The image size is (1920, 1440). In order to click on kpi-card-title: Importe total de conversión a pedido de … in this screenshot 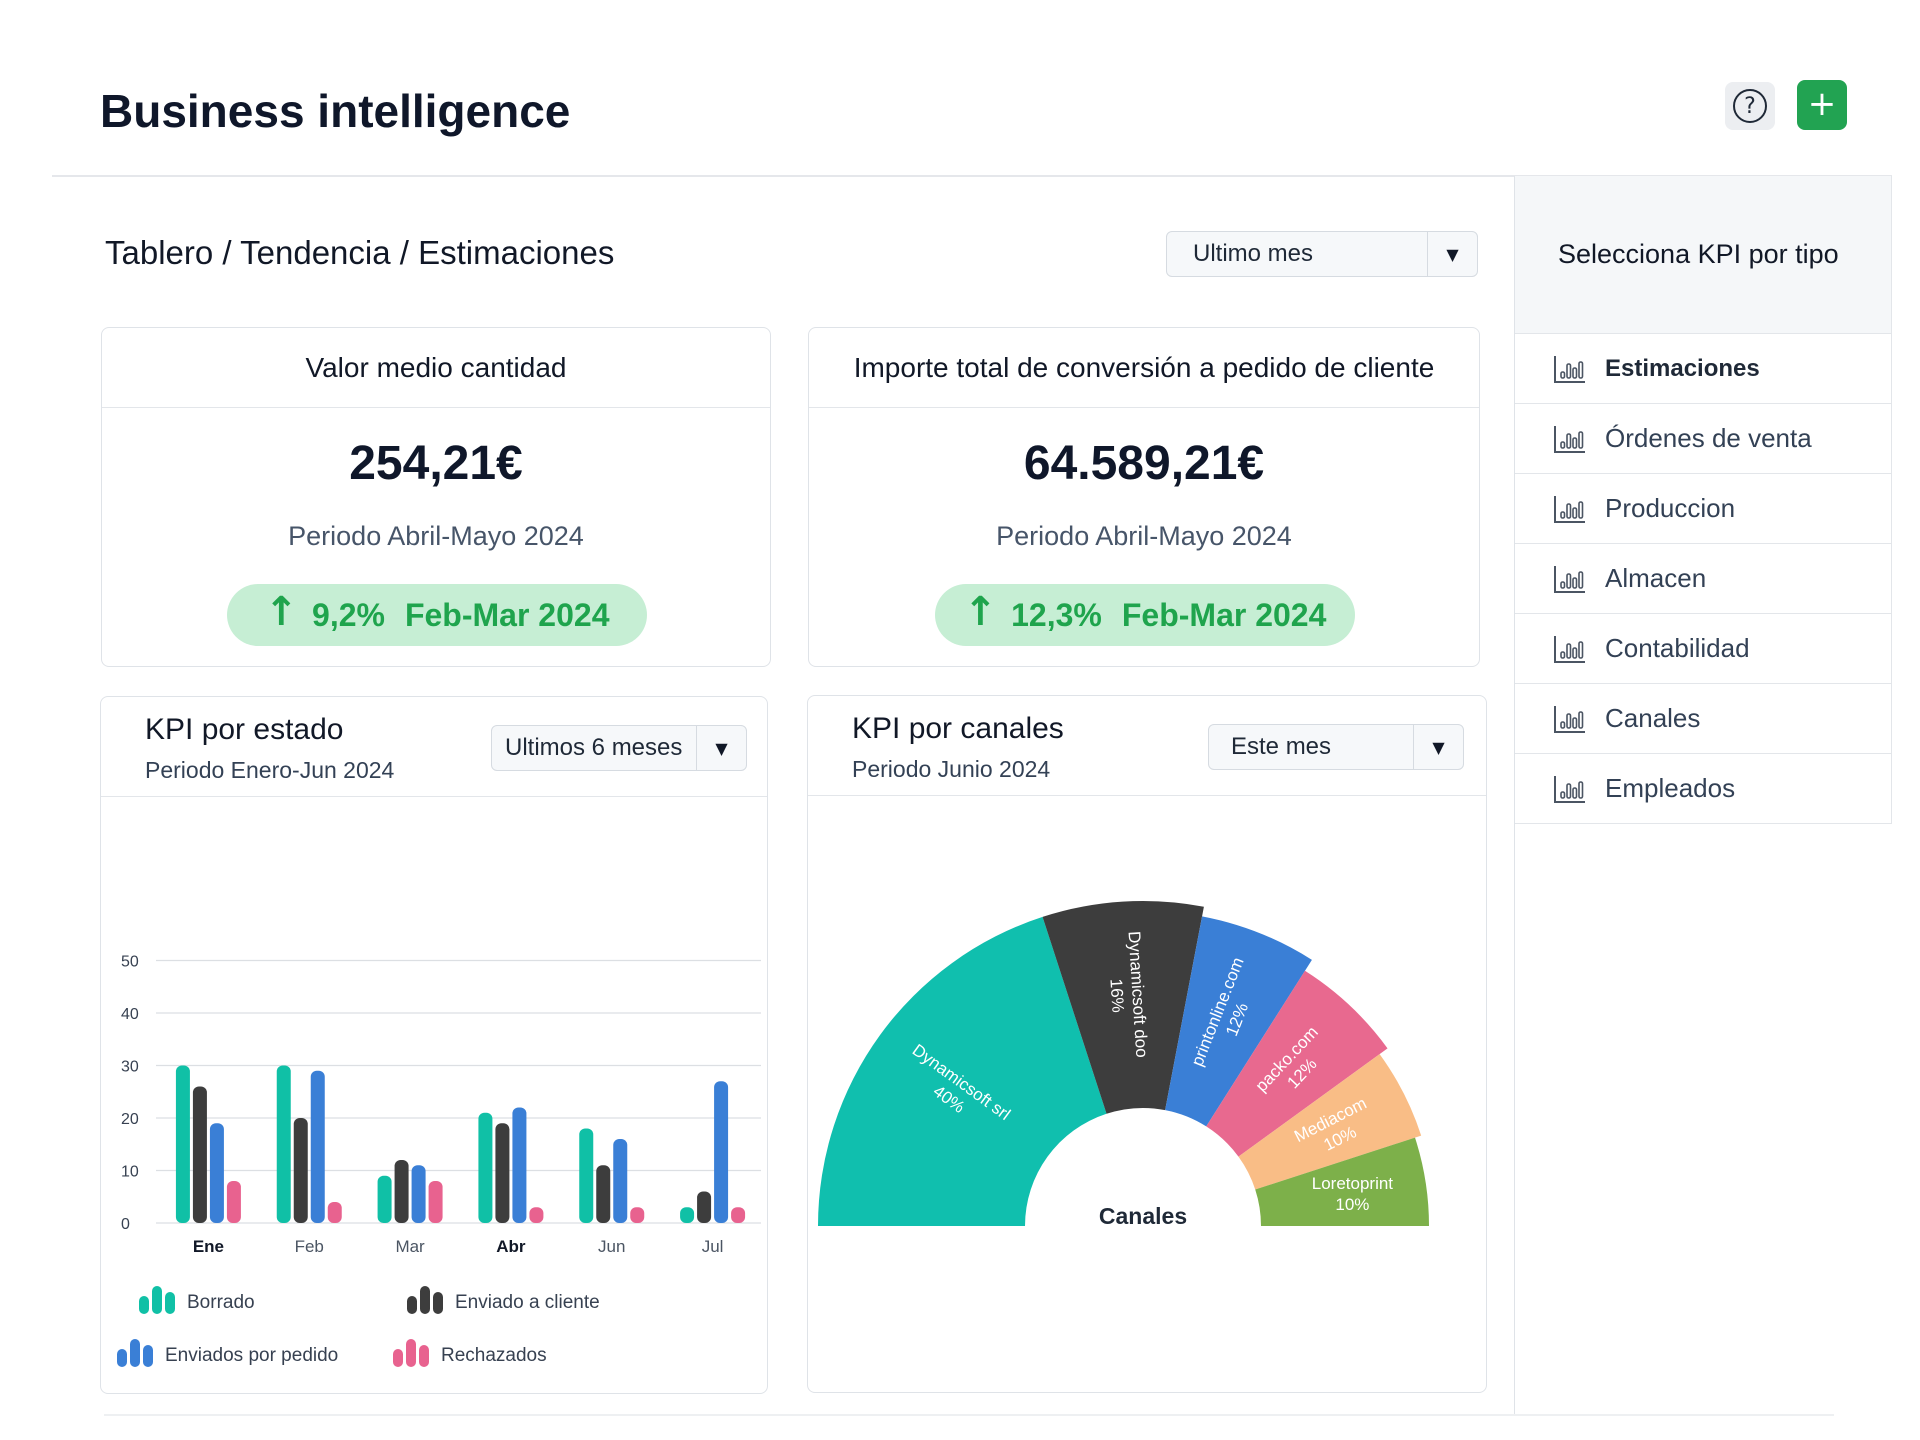, I will do `click(1144, 368)`.